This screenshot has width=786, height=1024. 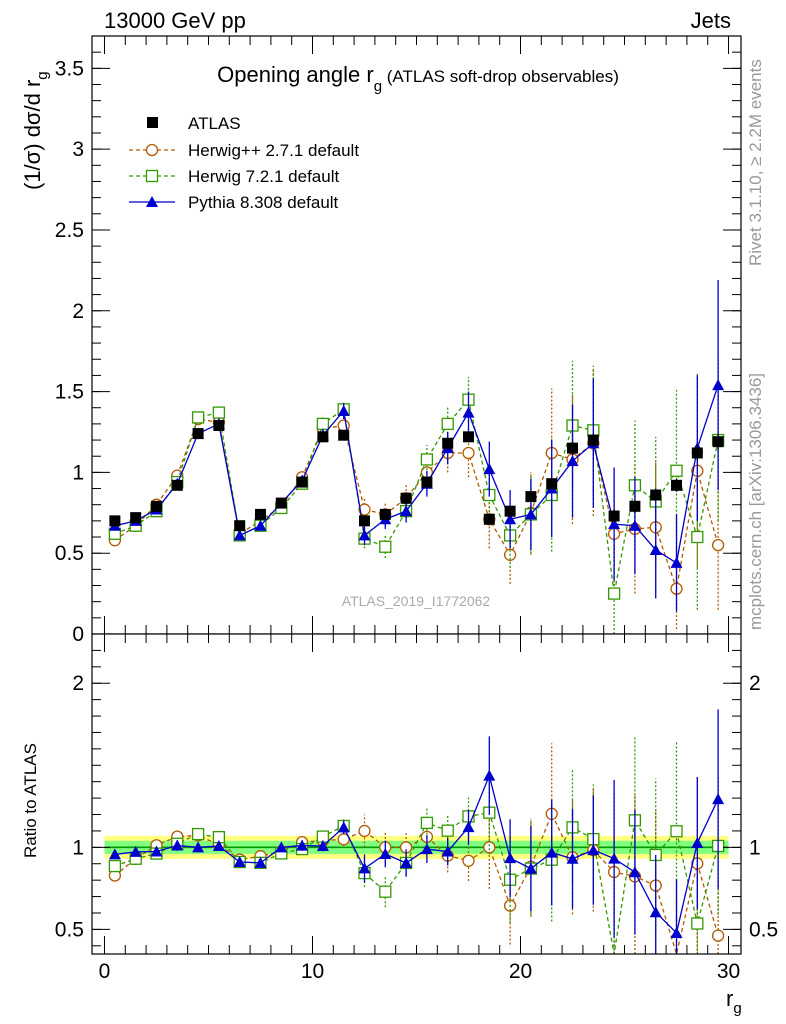 I want to click on y-tick-label: 0.5, so click(x=69, y=553).